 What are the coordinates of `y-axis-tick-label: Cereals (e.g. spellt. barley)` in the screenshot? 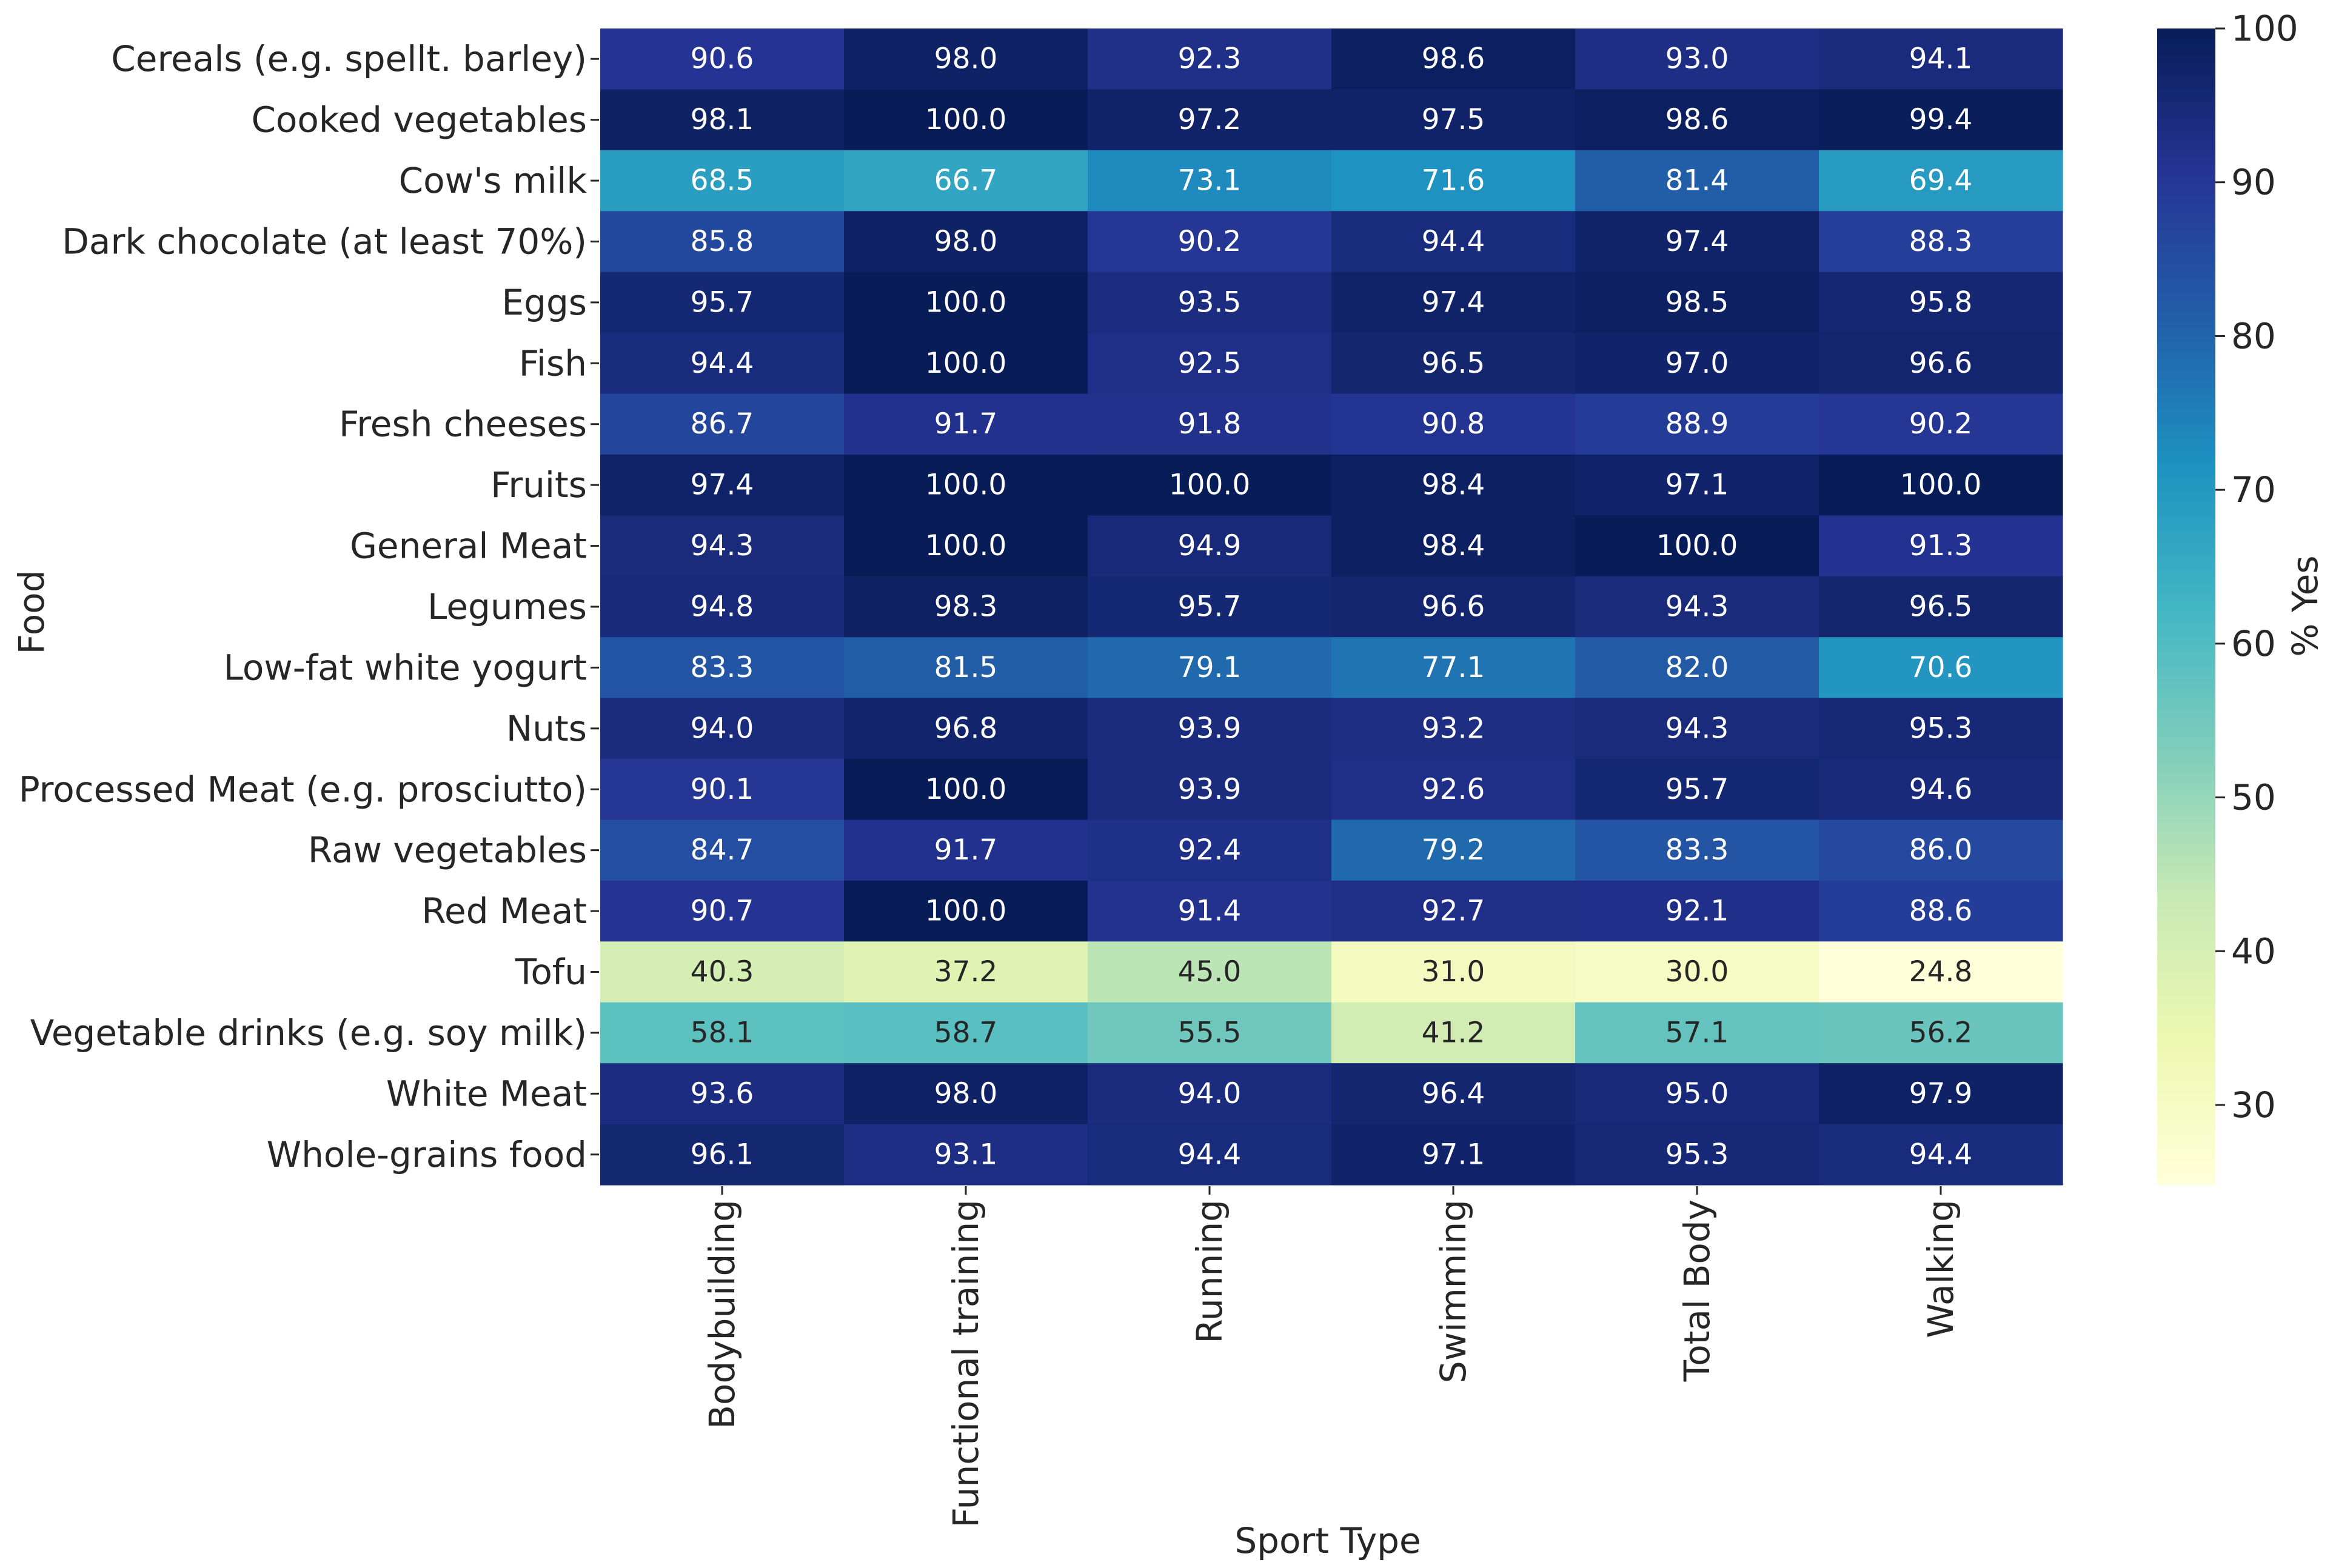 It's located at (349, 58).